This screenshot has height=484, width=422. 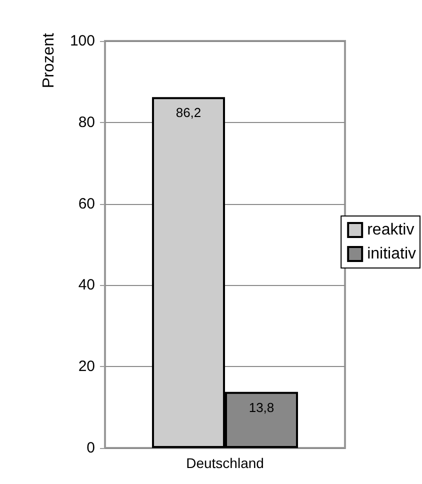 I want to click on y-axis-title: Prozent, so click(x=49, y=60).